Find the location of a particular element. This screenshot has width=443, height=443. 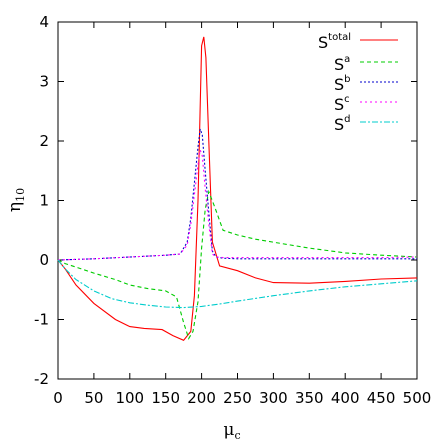

y-tick-label: 2 is located at coordinates (44, 141).